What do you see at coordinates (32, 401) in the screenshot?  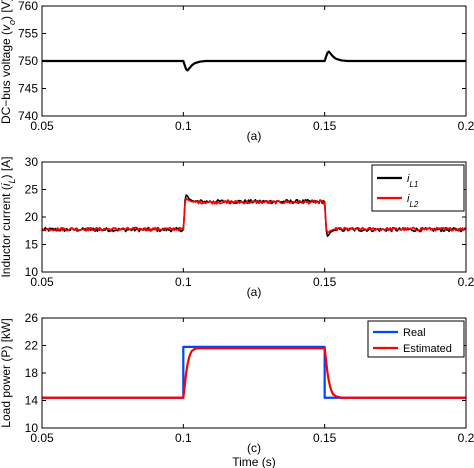 I see `y-tick-label: 14` at bounding box center [32, 401].